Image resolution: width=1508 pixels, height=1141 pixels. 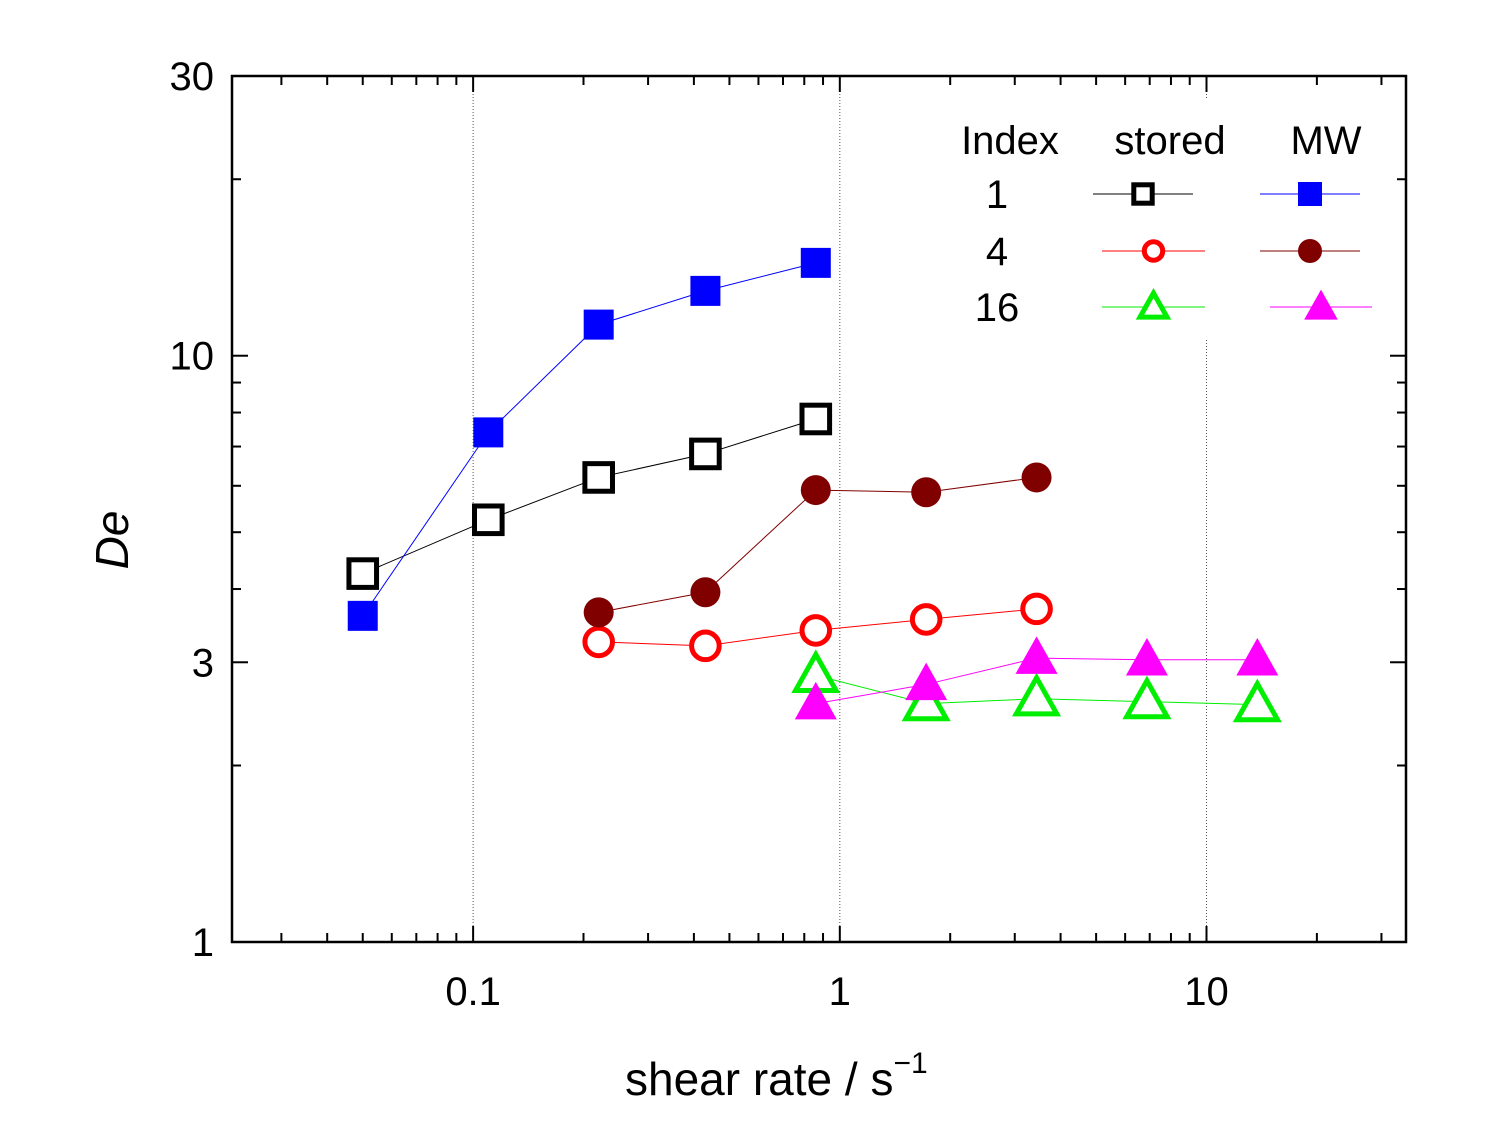 What do you see at coordinates (1206, 992) in the screenshot?
I see `x-tick-label: 10` at bounding box center [1206, 992].